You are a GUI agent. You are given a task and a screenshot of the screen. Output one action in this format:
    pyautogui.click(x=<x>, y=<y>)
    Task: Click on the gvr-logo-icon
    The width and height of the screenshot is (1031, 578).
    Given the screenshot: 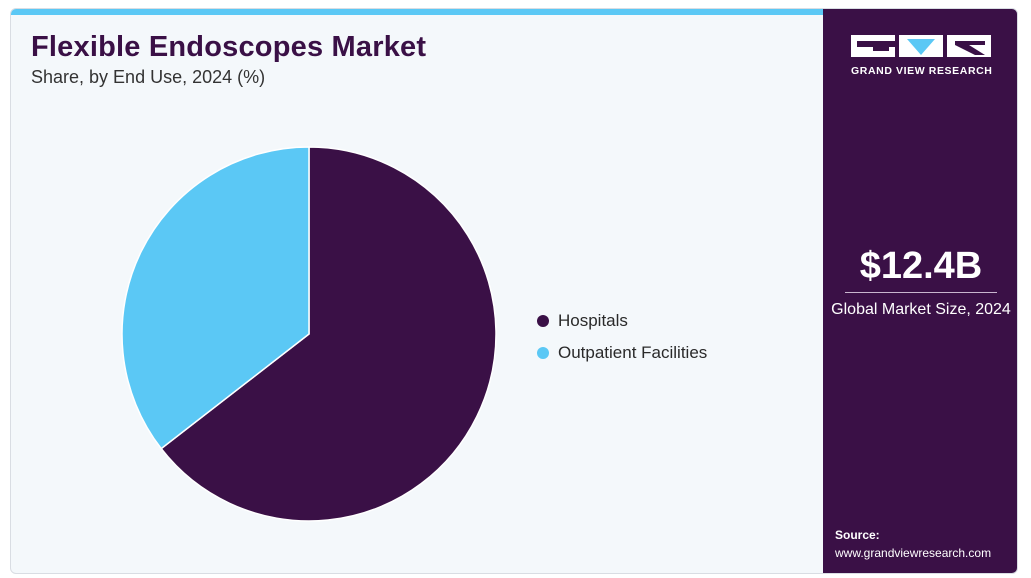 What is the action you would take?
    pyautogui.click(x=921, y=46)
    